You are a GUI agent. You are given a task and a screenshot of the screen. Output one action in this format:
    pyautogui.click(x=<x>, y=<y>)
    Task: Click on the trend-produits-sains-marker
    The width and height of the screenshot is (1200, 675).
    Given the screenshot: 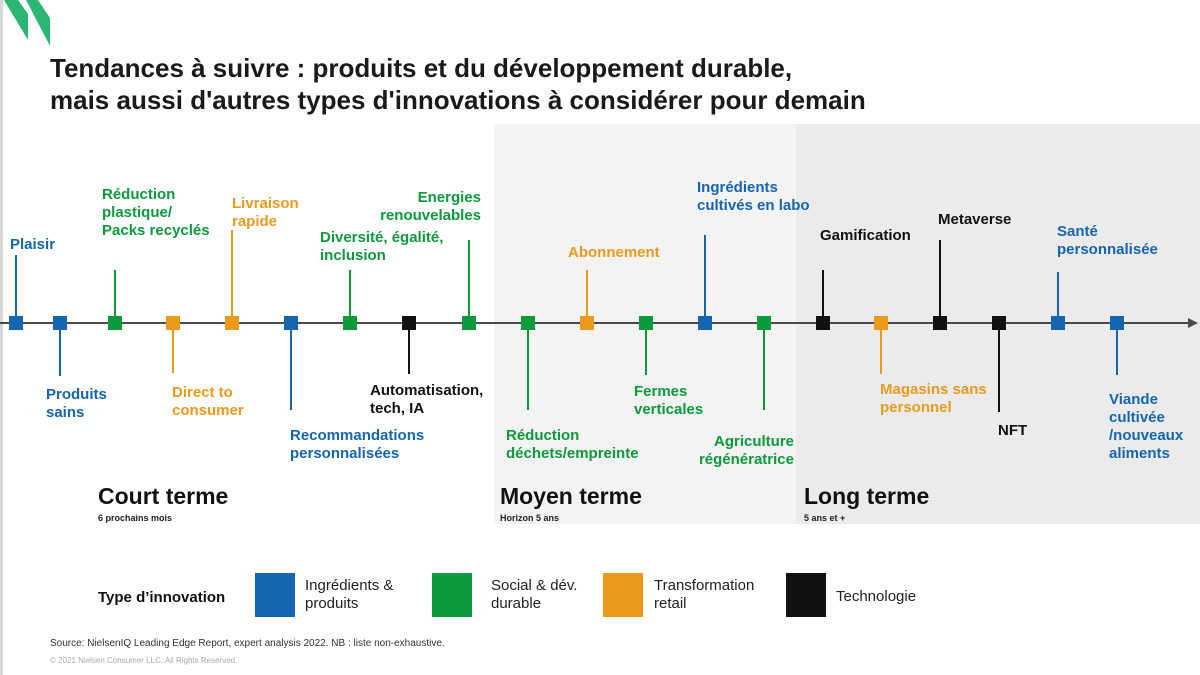 What is the action you would take?
    pyautogui.click(x=60, y=323)
    